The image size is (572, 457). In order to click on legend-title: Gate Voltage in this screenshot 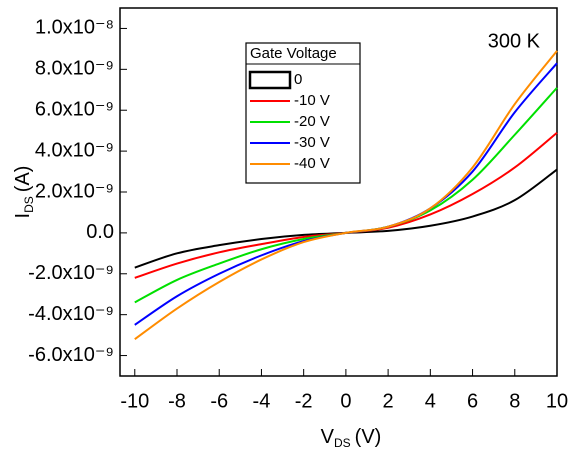, I will do `click(293, 53)`.